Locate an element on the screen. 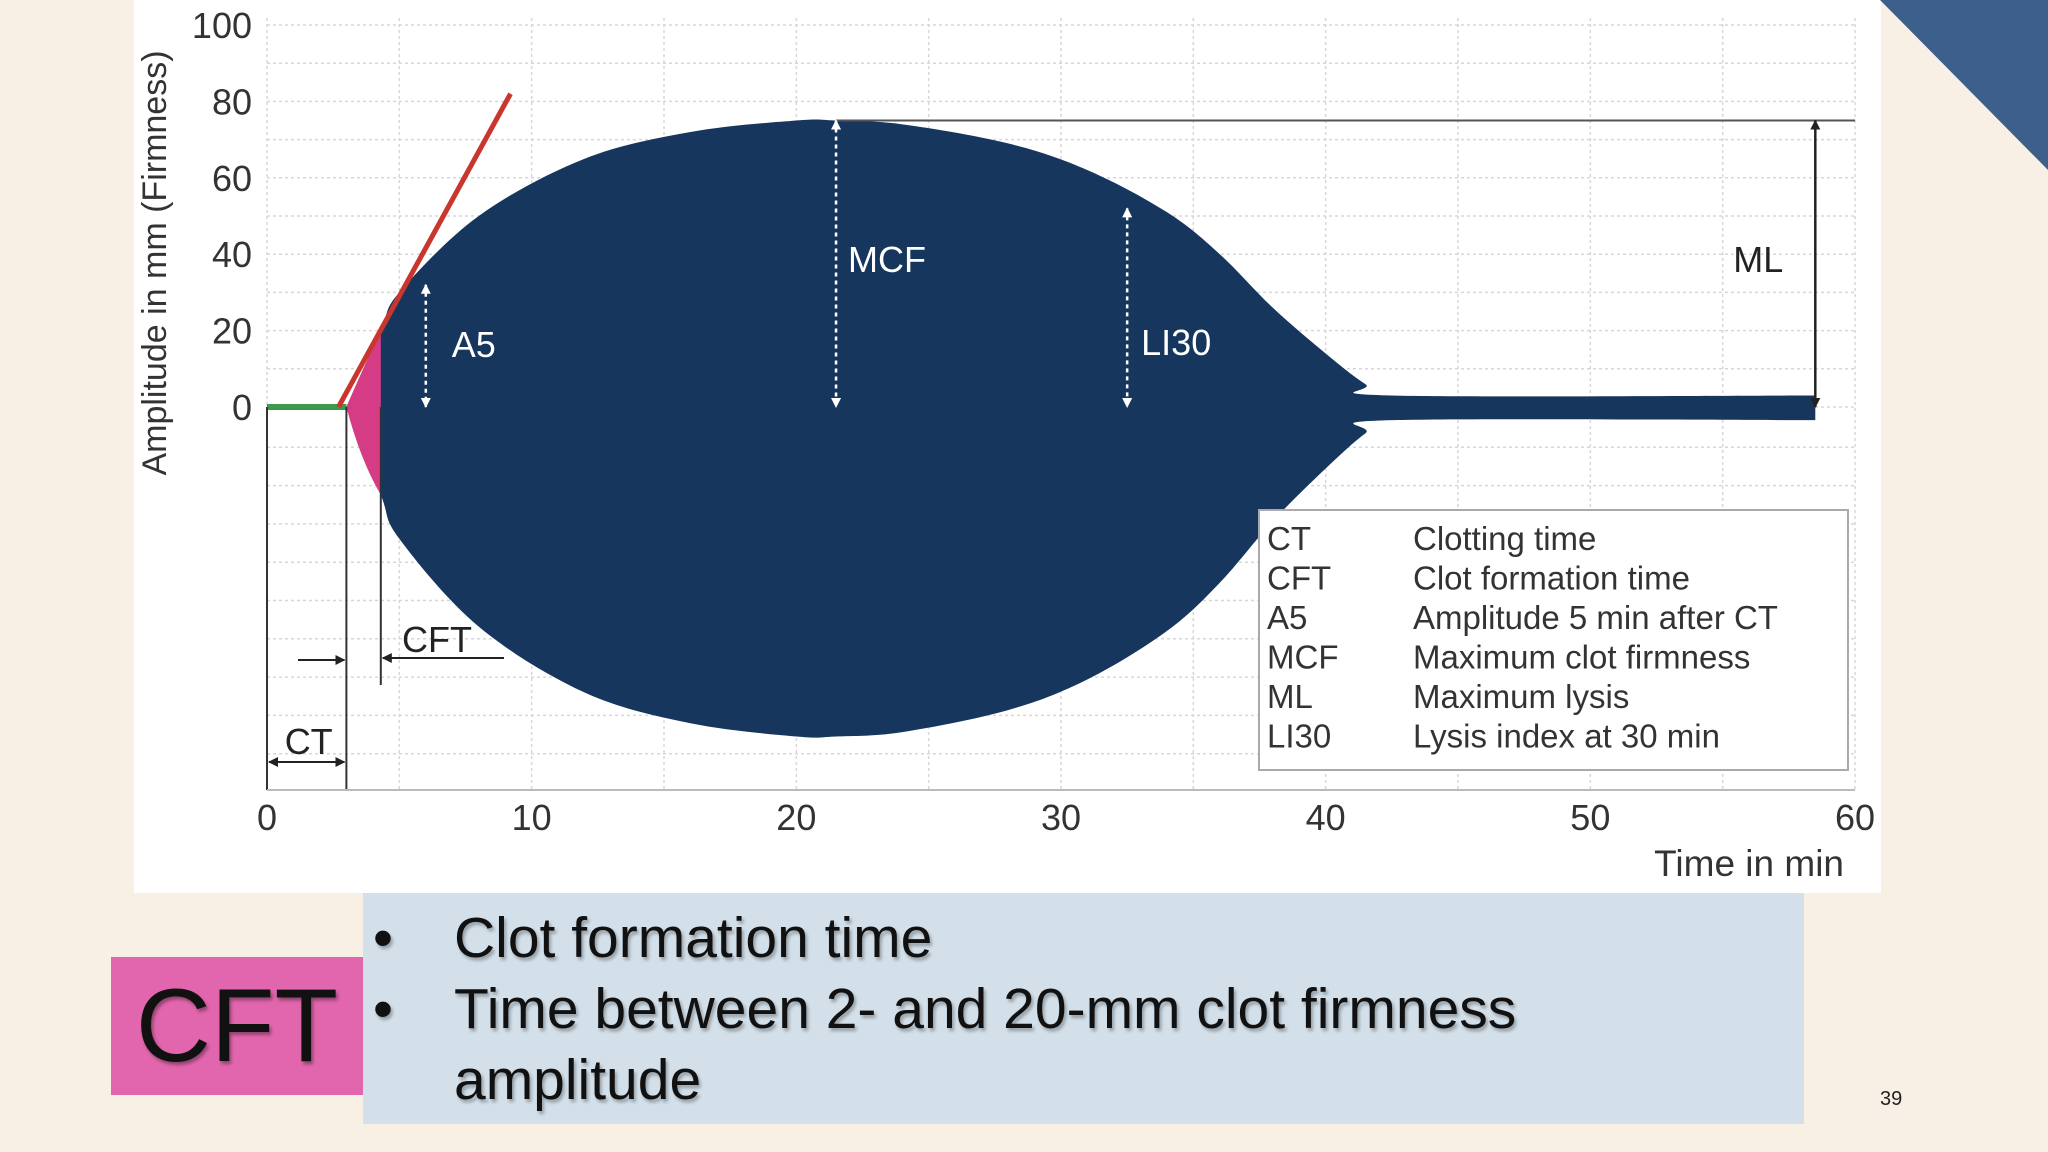 This screenshot has width=2048, height=1152. x-tick-label: 40 is located at coordinates (1326, 817).